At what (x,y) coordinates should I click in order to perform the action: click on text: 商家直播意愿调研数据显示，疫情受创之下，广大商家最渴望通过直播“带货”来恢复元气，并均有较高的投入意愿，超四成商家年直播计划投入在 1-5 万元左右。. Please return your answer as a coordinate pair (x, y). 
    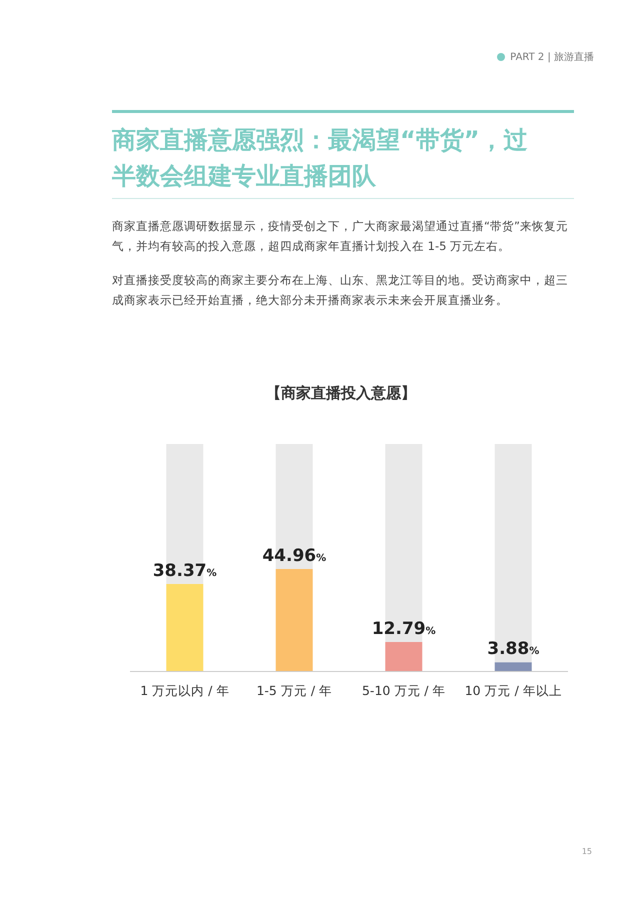
    Looking at the image, I should click on (340, 236).